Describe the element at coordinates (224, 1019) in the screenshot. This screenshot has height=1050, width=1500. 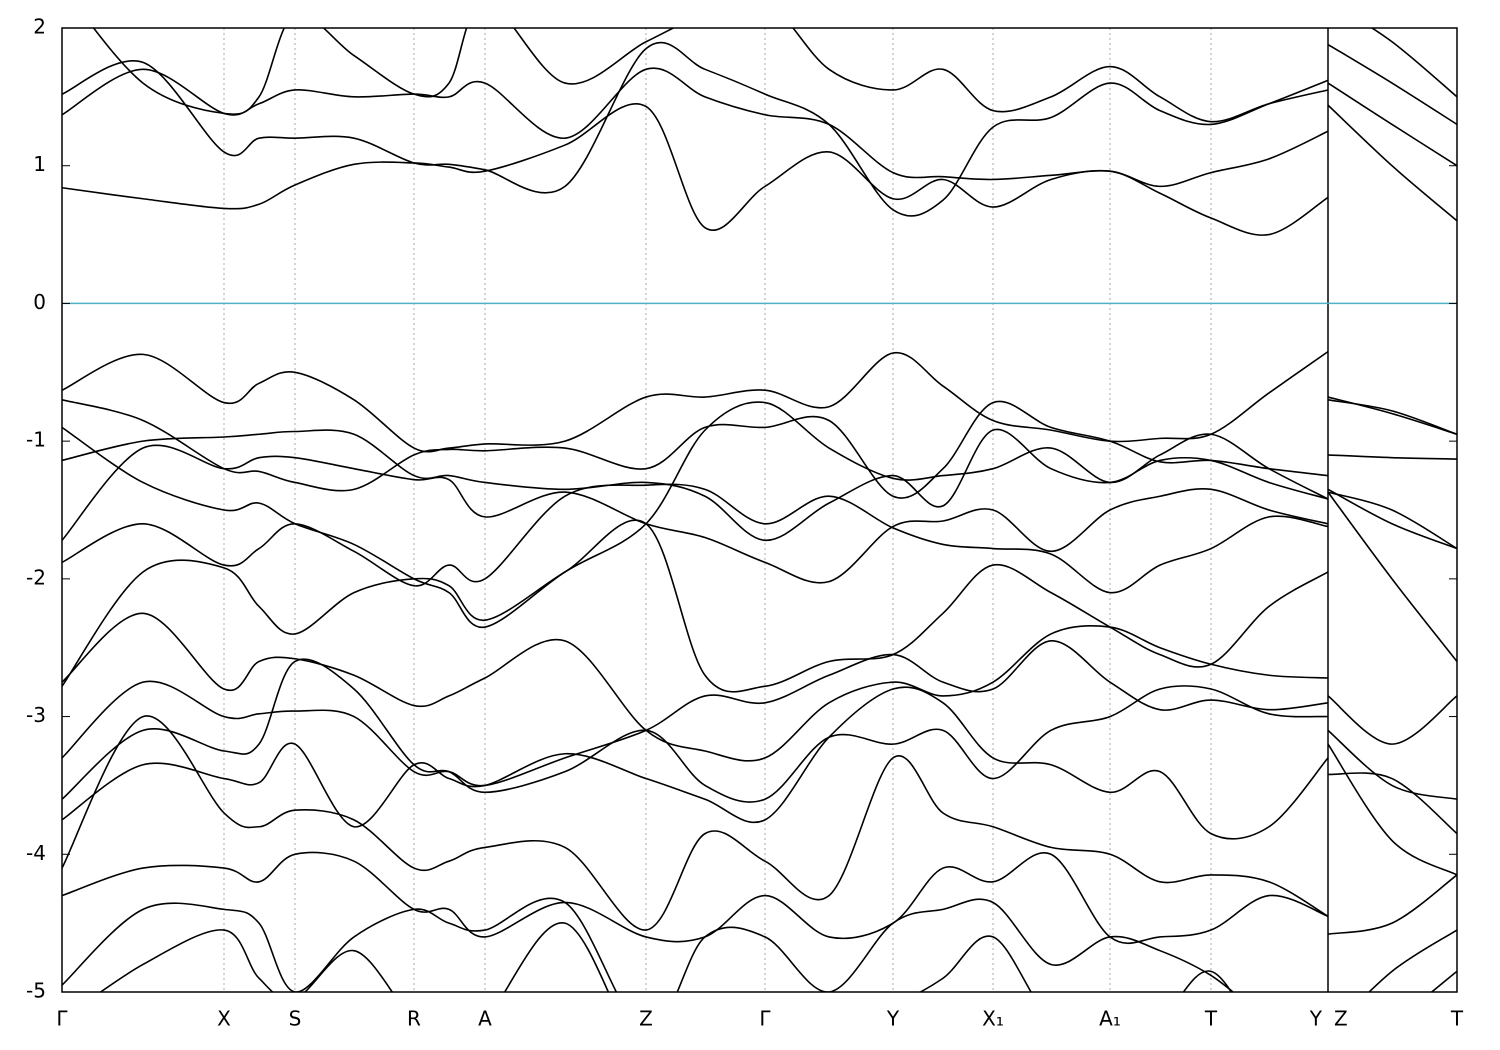
I see `x-tick-label: X` at that location.